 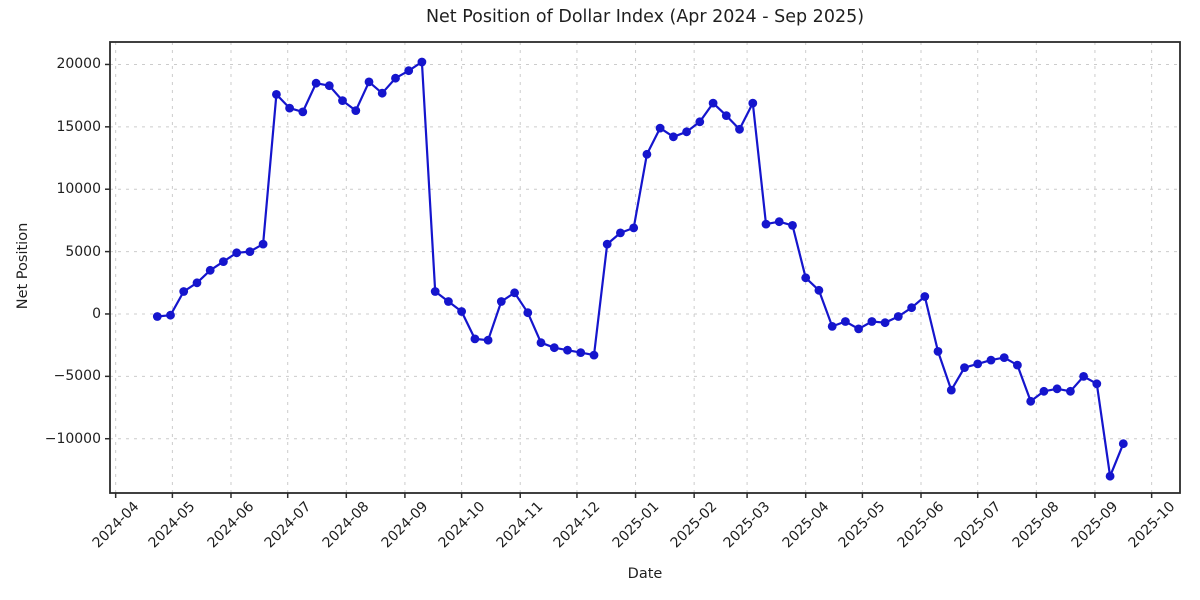 I want to click on x-axis-label: Date, so click(x=645, y=574).